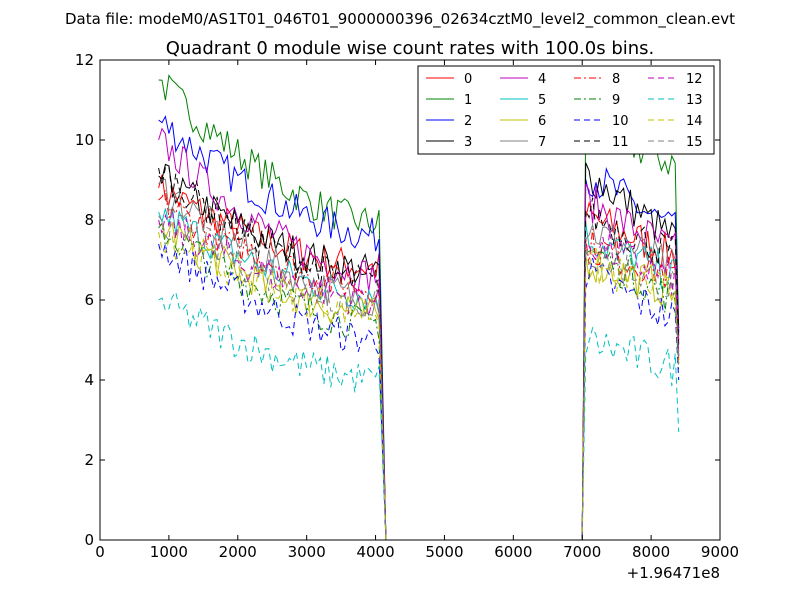  I want to click on legend-label-15: 15, so click(694, 142).